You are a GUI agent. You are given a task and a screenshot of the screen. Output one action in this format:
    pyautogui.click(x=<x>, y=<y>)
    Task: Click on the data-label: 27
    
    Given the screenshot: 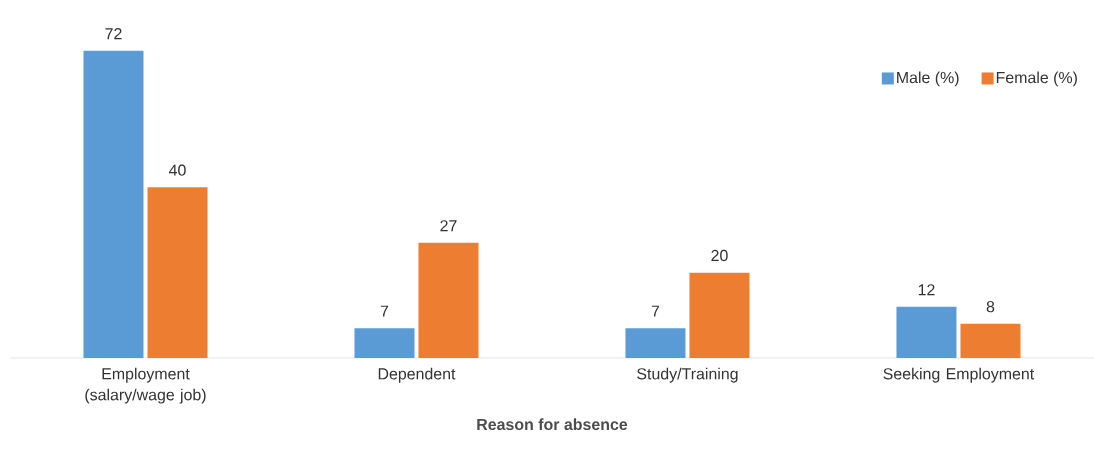 What is the action you would take?
    pyautogui.click(x=448, y=226)
    